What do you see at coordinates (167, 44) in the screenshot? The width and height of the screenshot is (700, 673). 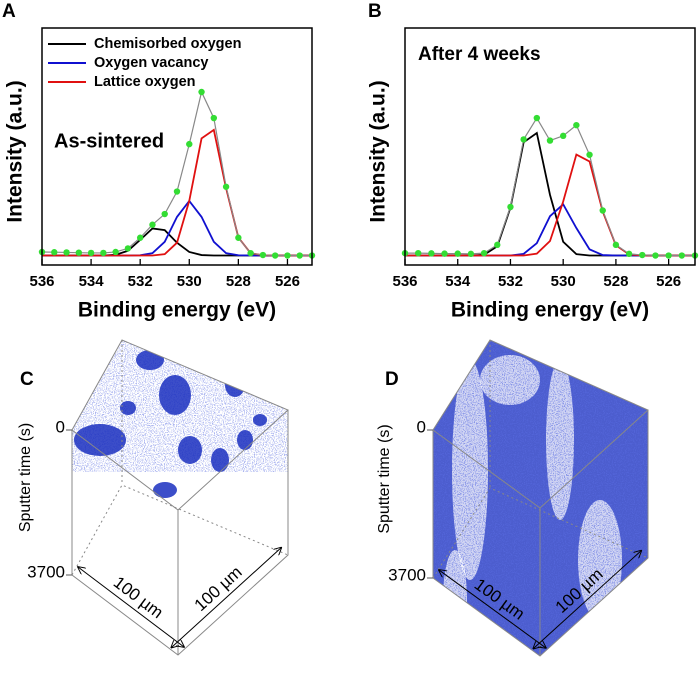 I see `legend-label: Chemisorbed oxygen` at bounding box center [167, 44].